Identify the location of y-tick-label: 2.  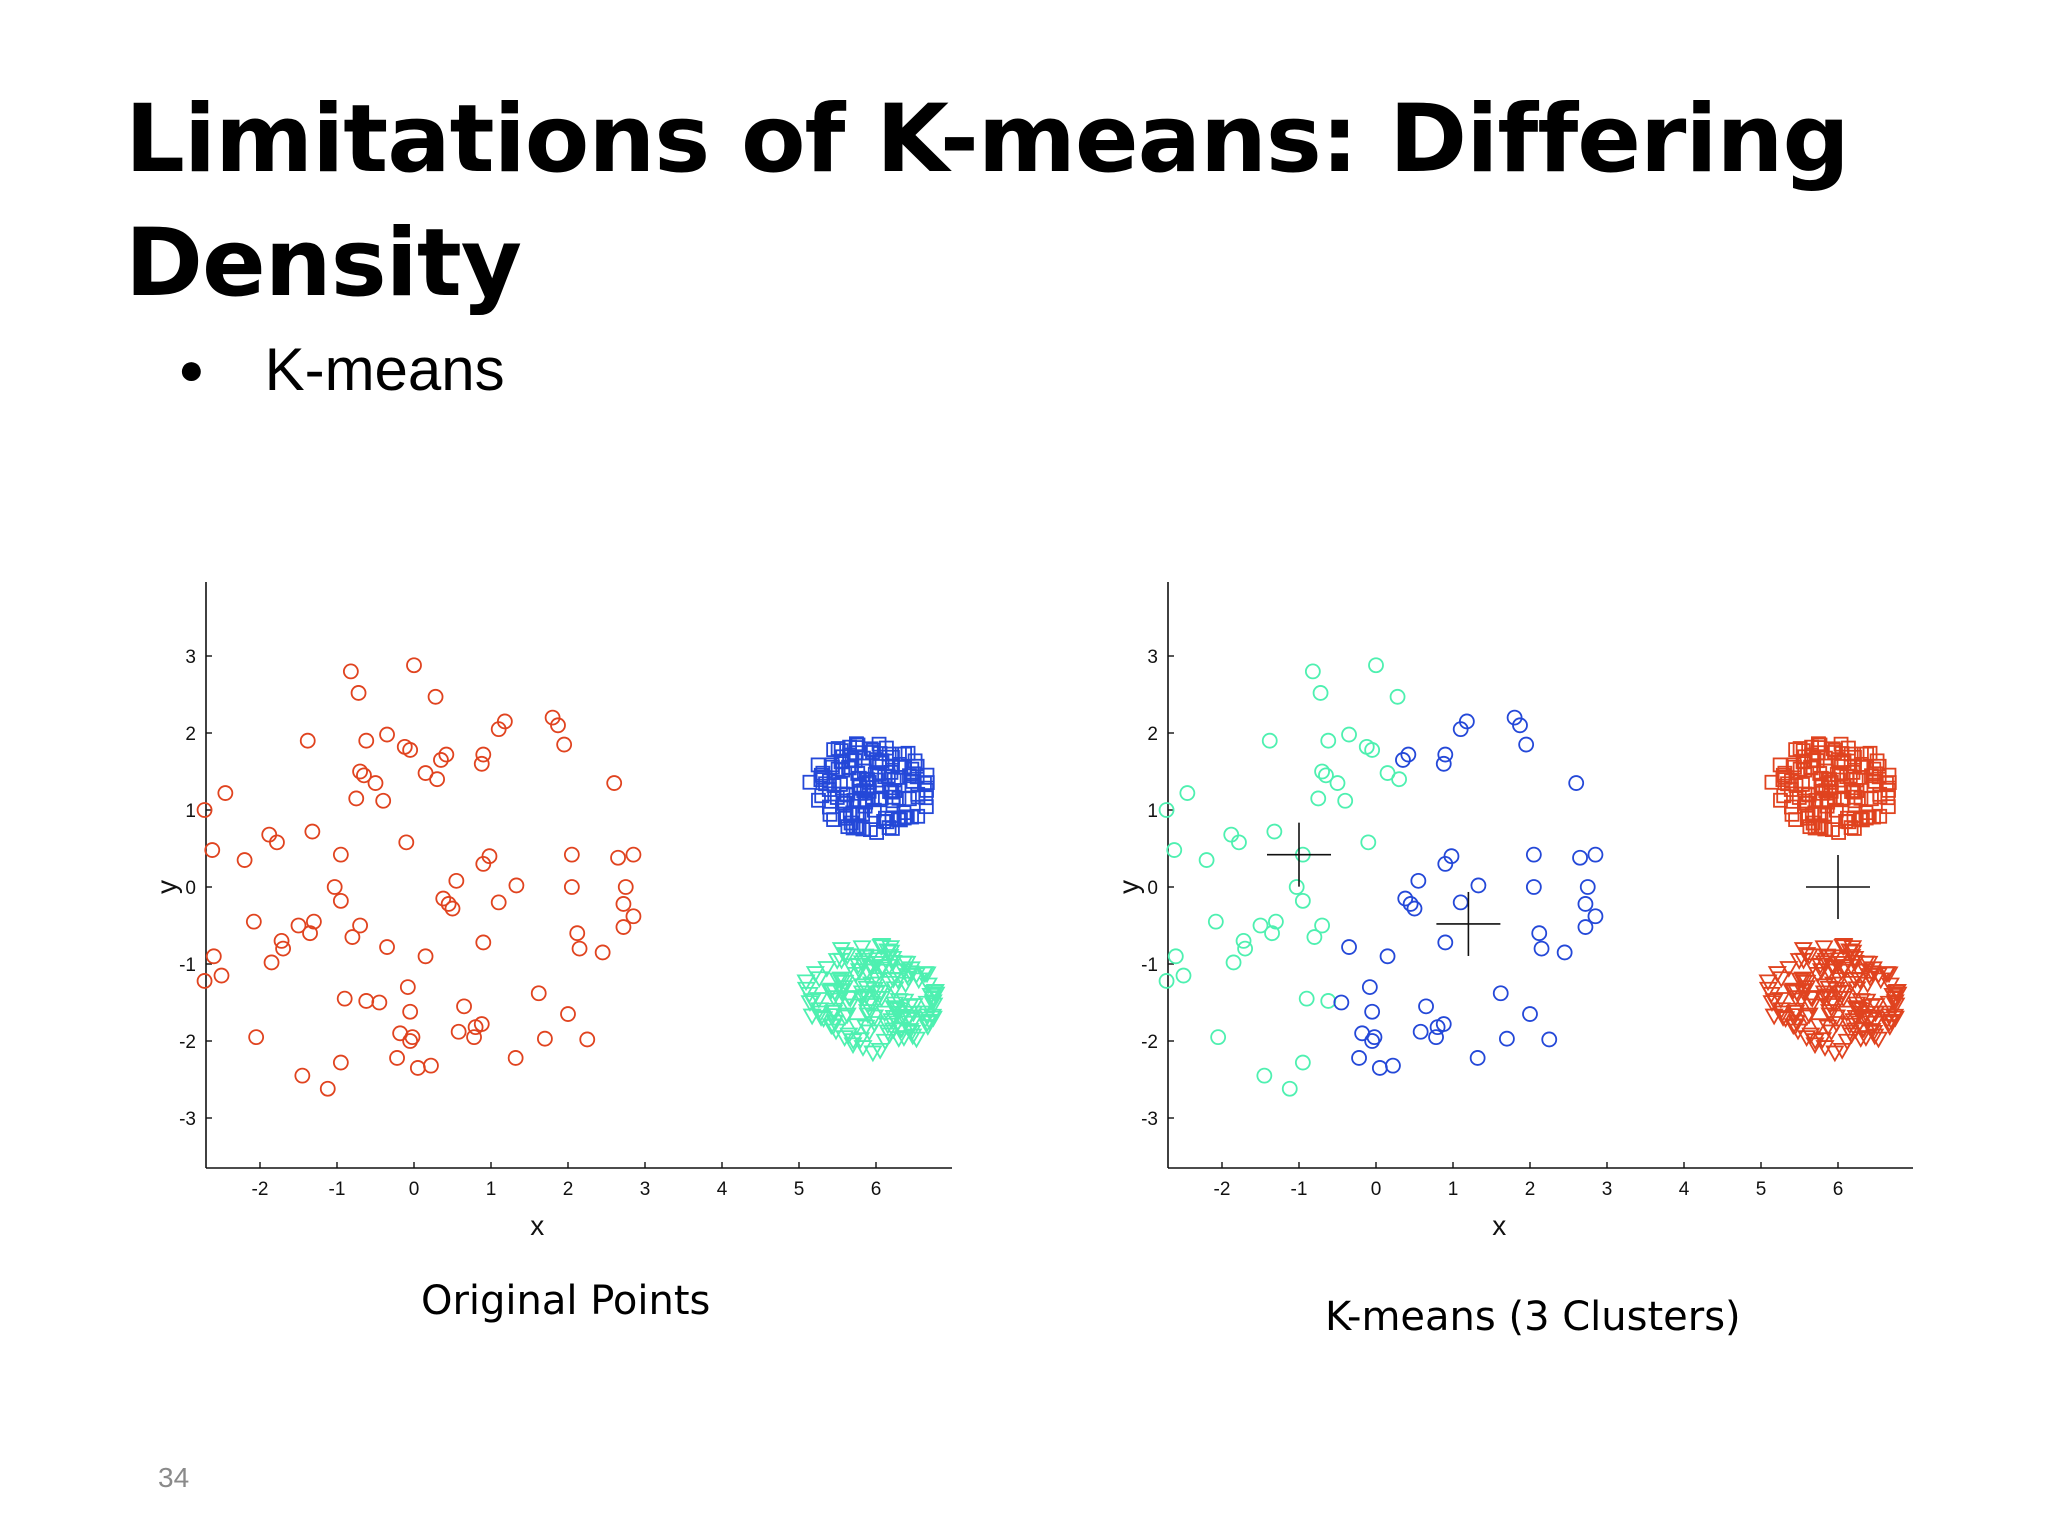
(190, 734).